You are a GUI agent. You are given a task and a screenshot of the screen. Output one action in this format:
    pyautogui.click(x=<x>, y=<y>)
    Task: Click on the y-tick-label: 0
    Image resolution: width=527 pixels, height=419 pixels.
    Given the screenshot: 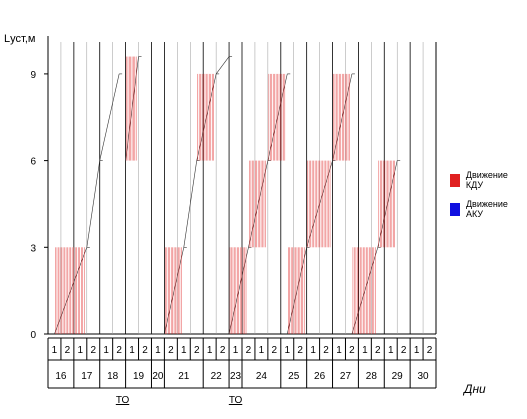 What is the action you would take?
    pyautogui.click(x=33, y=335)
    